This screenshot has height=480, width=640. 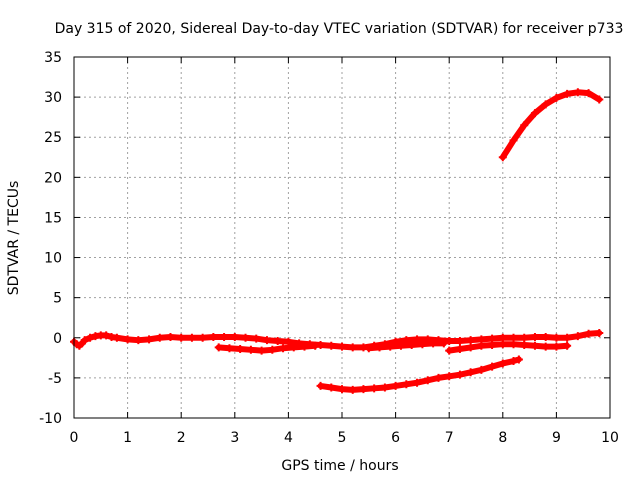 What do you see at coordinates (74, 438) in the screenshot?
I see `x-tick-label: 0` at bounding box center [74, 438].